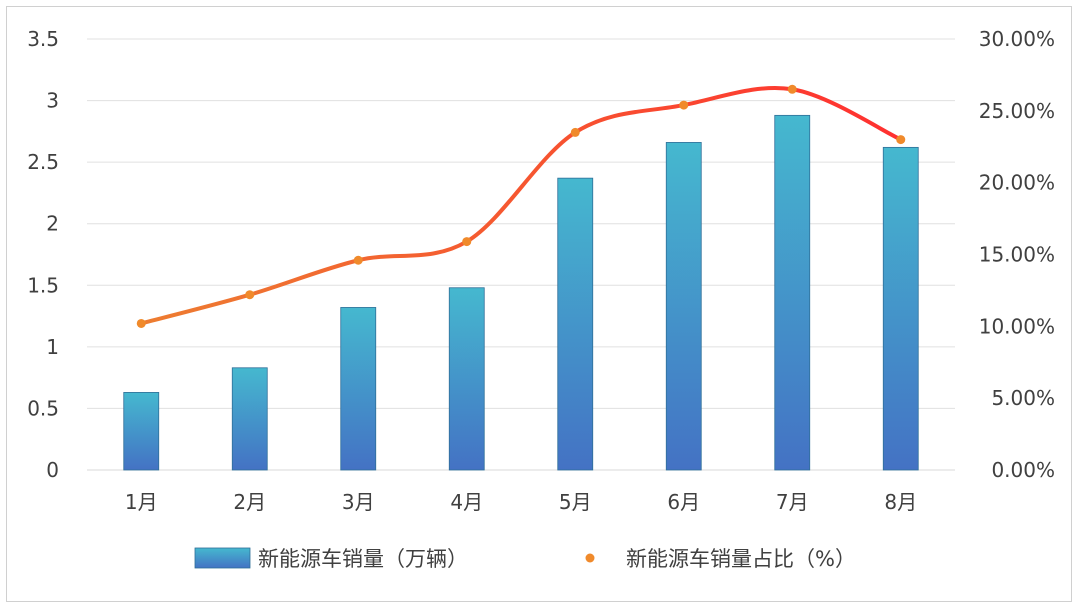 Image resolution: width=1080 pixels, height=609 pixels. What do you see at coordinates (52, 224) in the screenshot?
I see `left-axis-tick-label: 2` at bounding box center [52, 224].